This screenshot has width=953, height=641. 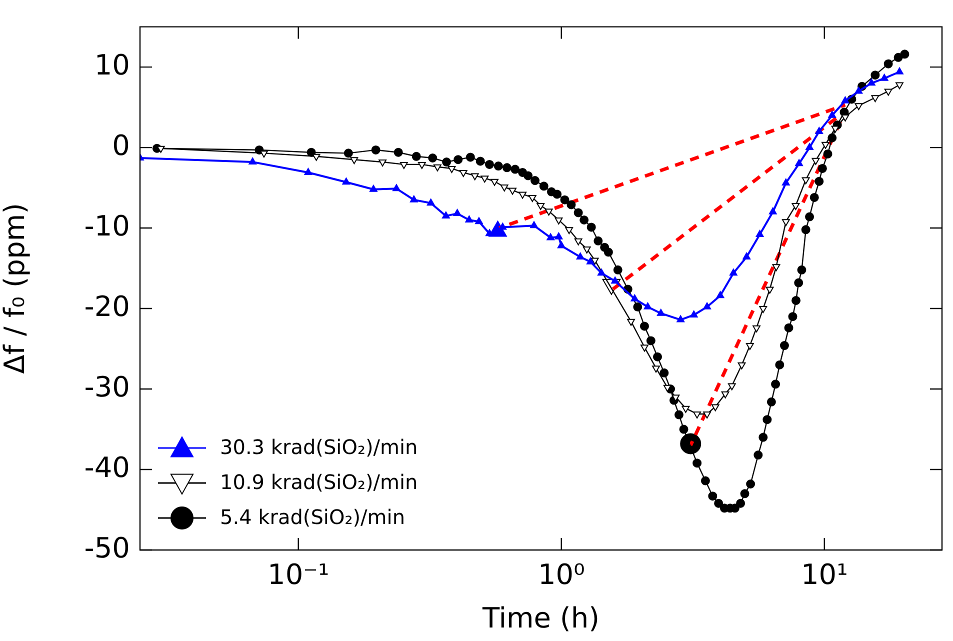 What do you see at coordinates (824, 575) in the screenshot?
I see `x-tick-label: 10¹` at bounding box center [824, 575].